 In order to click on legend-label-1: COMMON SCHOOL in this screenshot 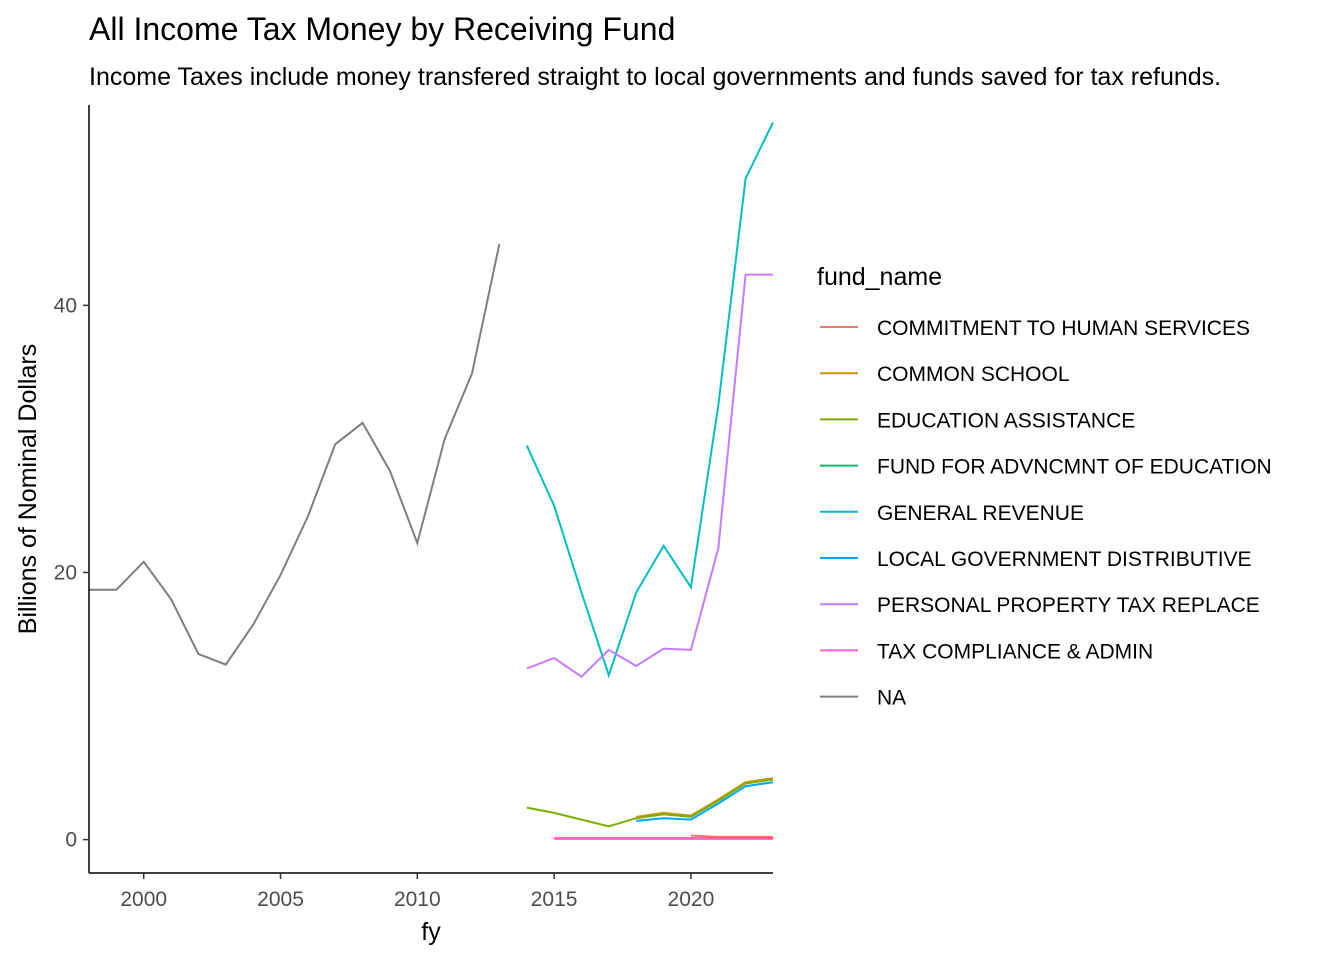, I will do `click(973, 374)`.